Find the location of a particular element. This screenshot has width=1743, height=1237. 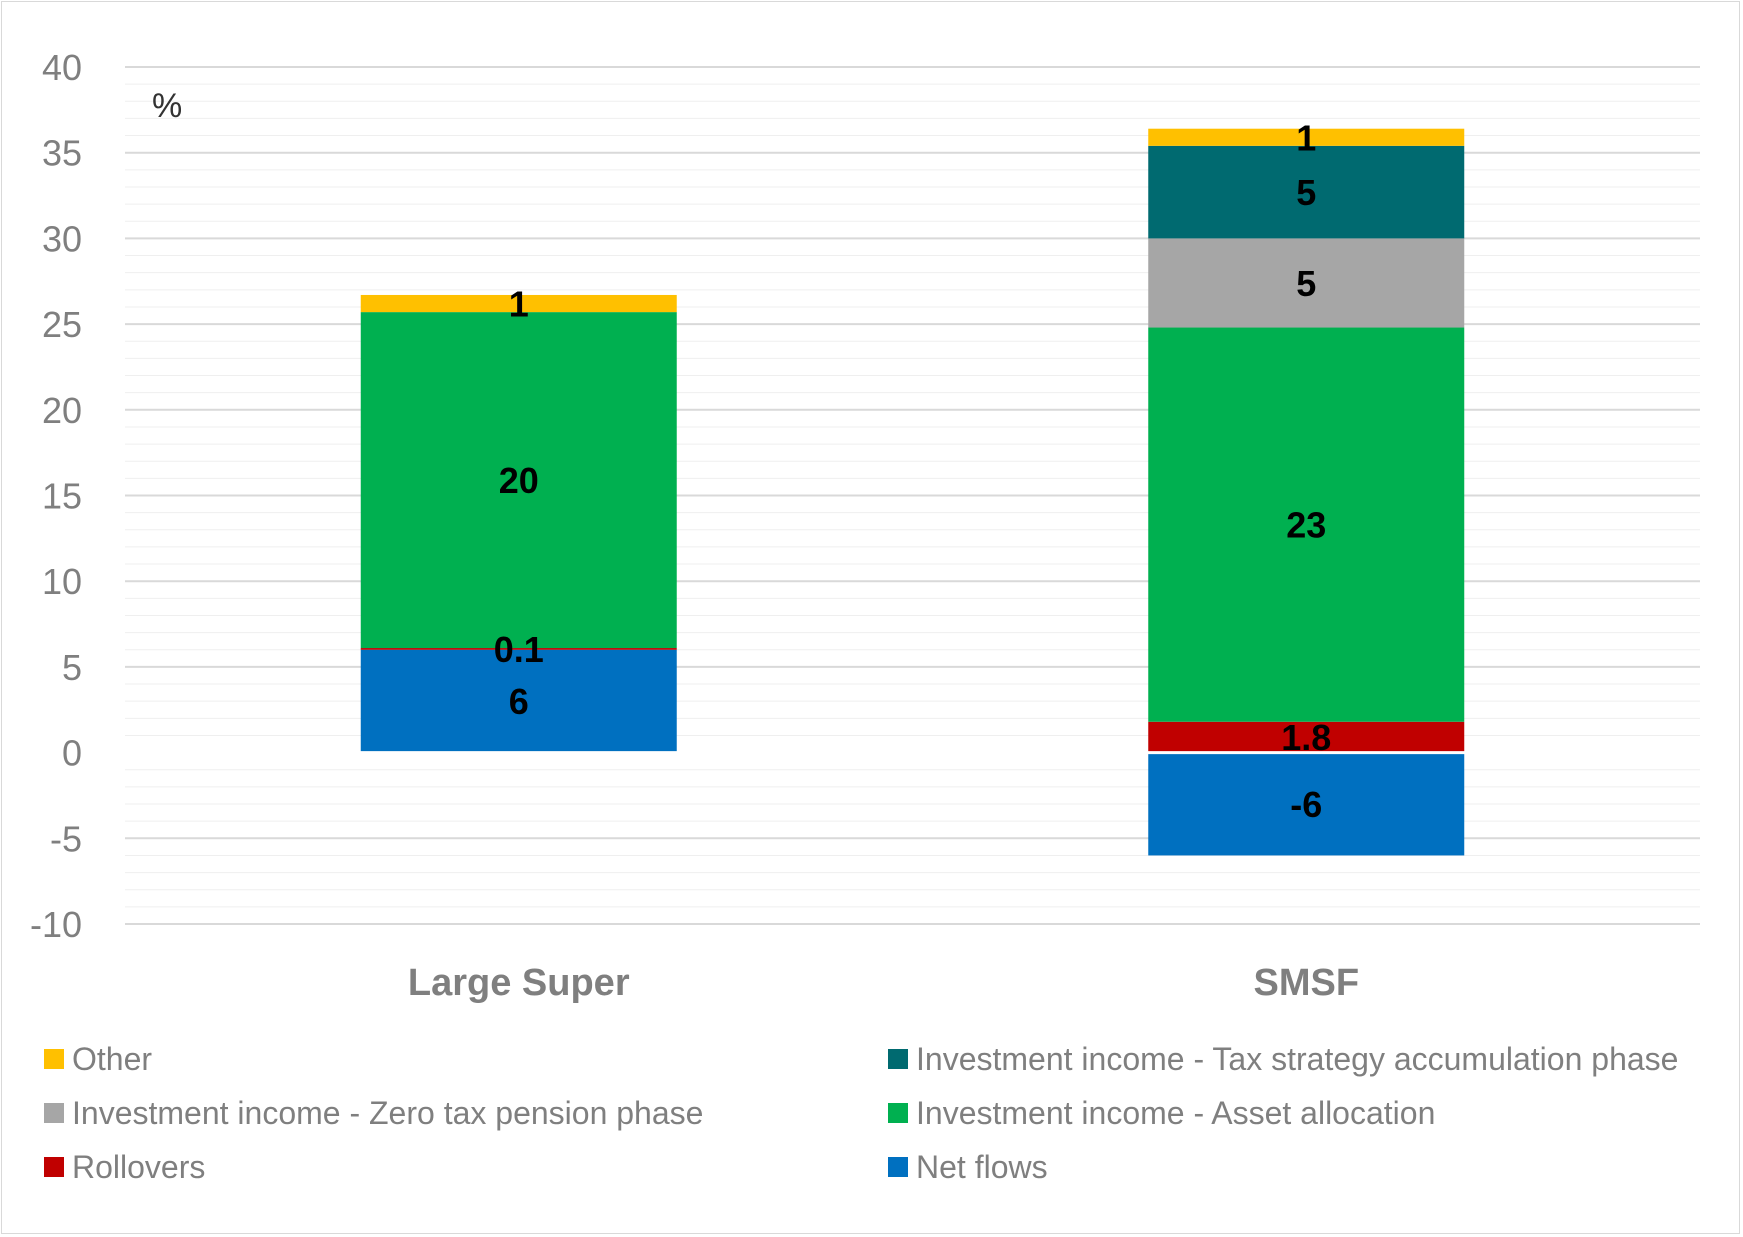

y-tick-label: 10 is located at coordinates (62, 581).